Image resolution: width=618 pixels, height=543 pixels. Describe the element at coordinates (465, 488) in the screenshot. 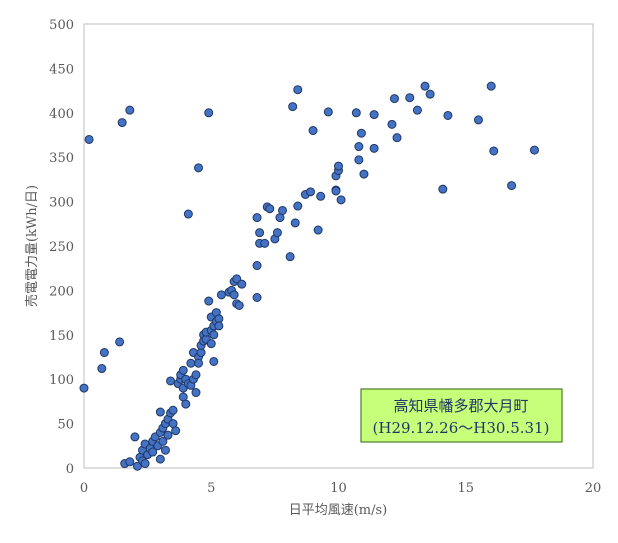

I see `x-tick-label: 15` at that location.